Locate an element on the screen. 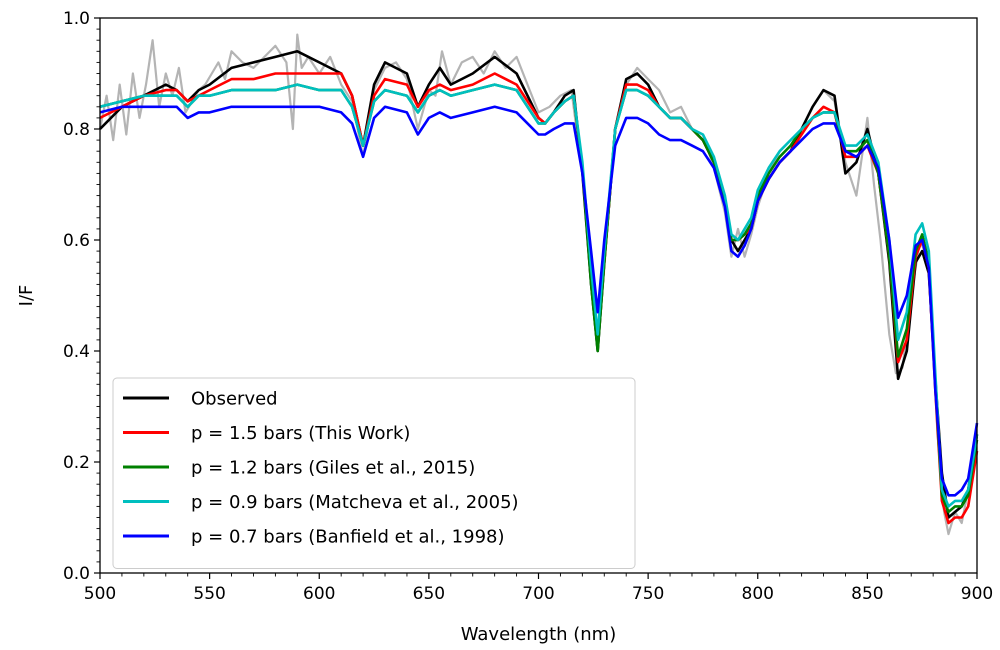 The image size is (1000, 650). x-tick-label: 500 is located at coordinates (100, 594).